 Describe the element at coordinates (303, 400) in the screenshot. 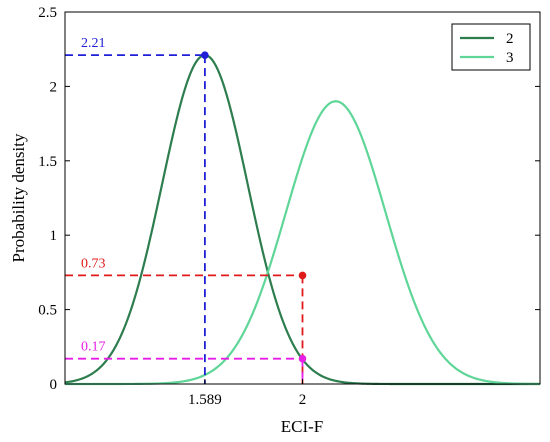

I see `x-tick-label-1: 2` at that location.